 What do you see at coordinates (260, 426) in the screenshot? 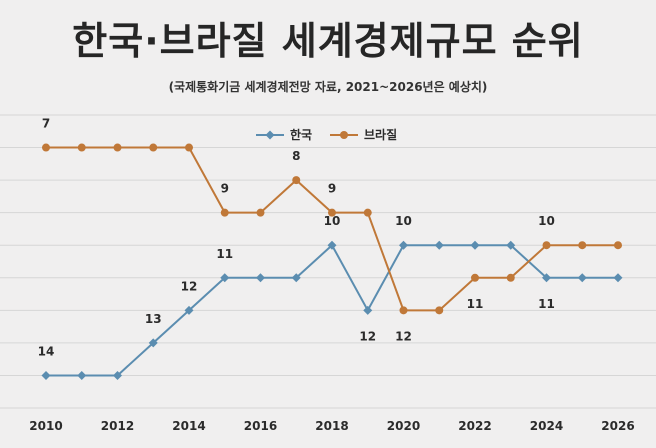
I see `x-tick-label: 2016` at bounding box center [260, 426].